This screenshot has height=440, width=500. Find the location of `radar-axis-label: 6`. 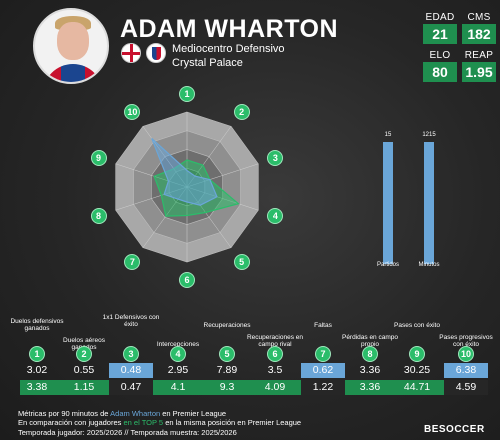

radar-axis-label: 6 is located at coordinates (187, 280).